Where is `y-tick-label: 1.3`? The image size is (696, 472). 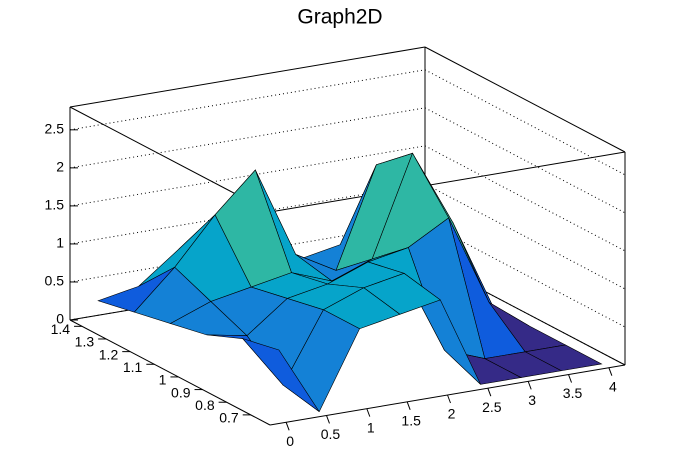 y-tick-label: 1.3 is located at coordinates (85, 342).